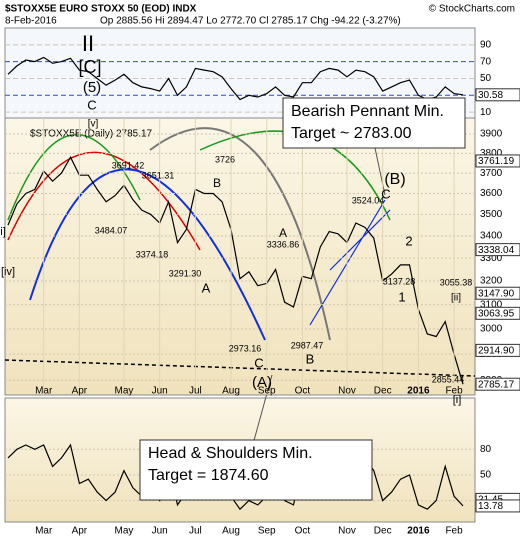 The width and height of the screenshot is (520, 540). I want to click on wave-label: 2855.44, so click(448, 379).